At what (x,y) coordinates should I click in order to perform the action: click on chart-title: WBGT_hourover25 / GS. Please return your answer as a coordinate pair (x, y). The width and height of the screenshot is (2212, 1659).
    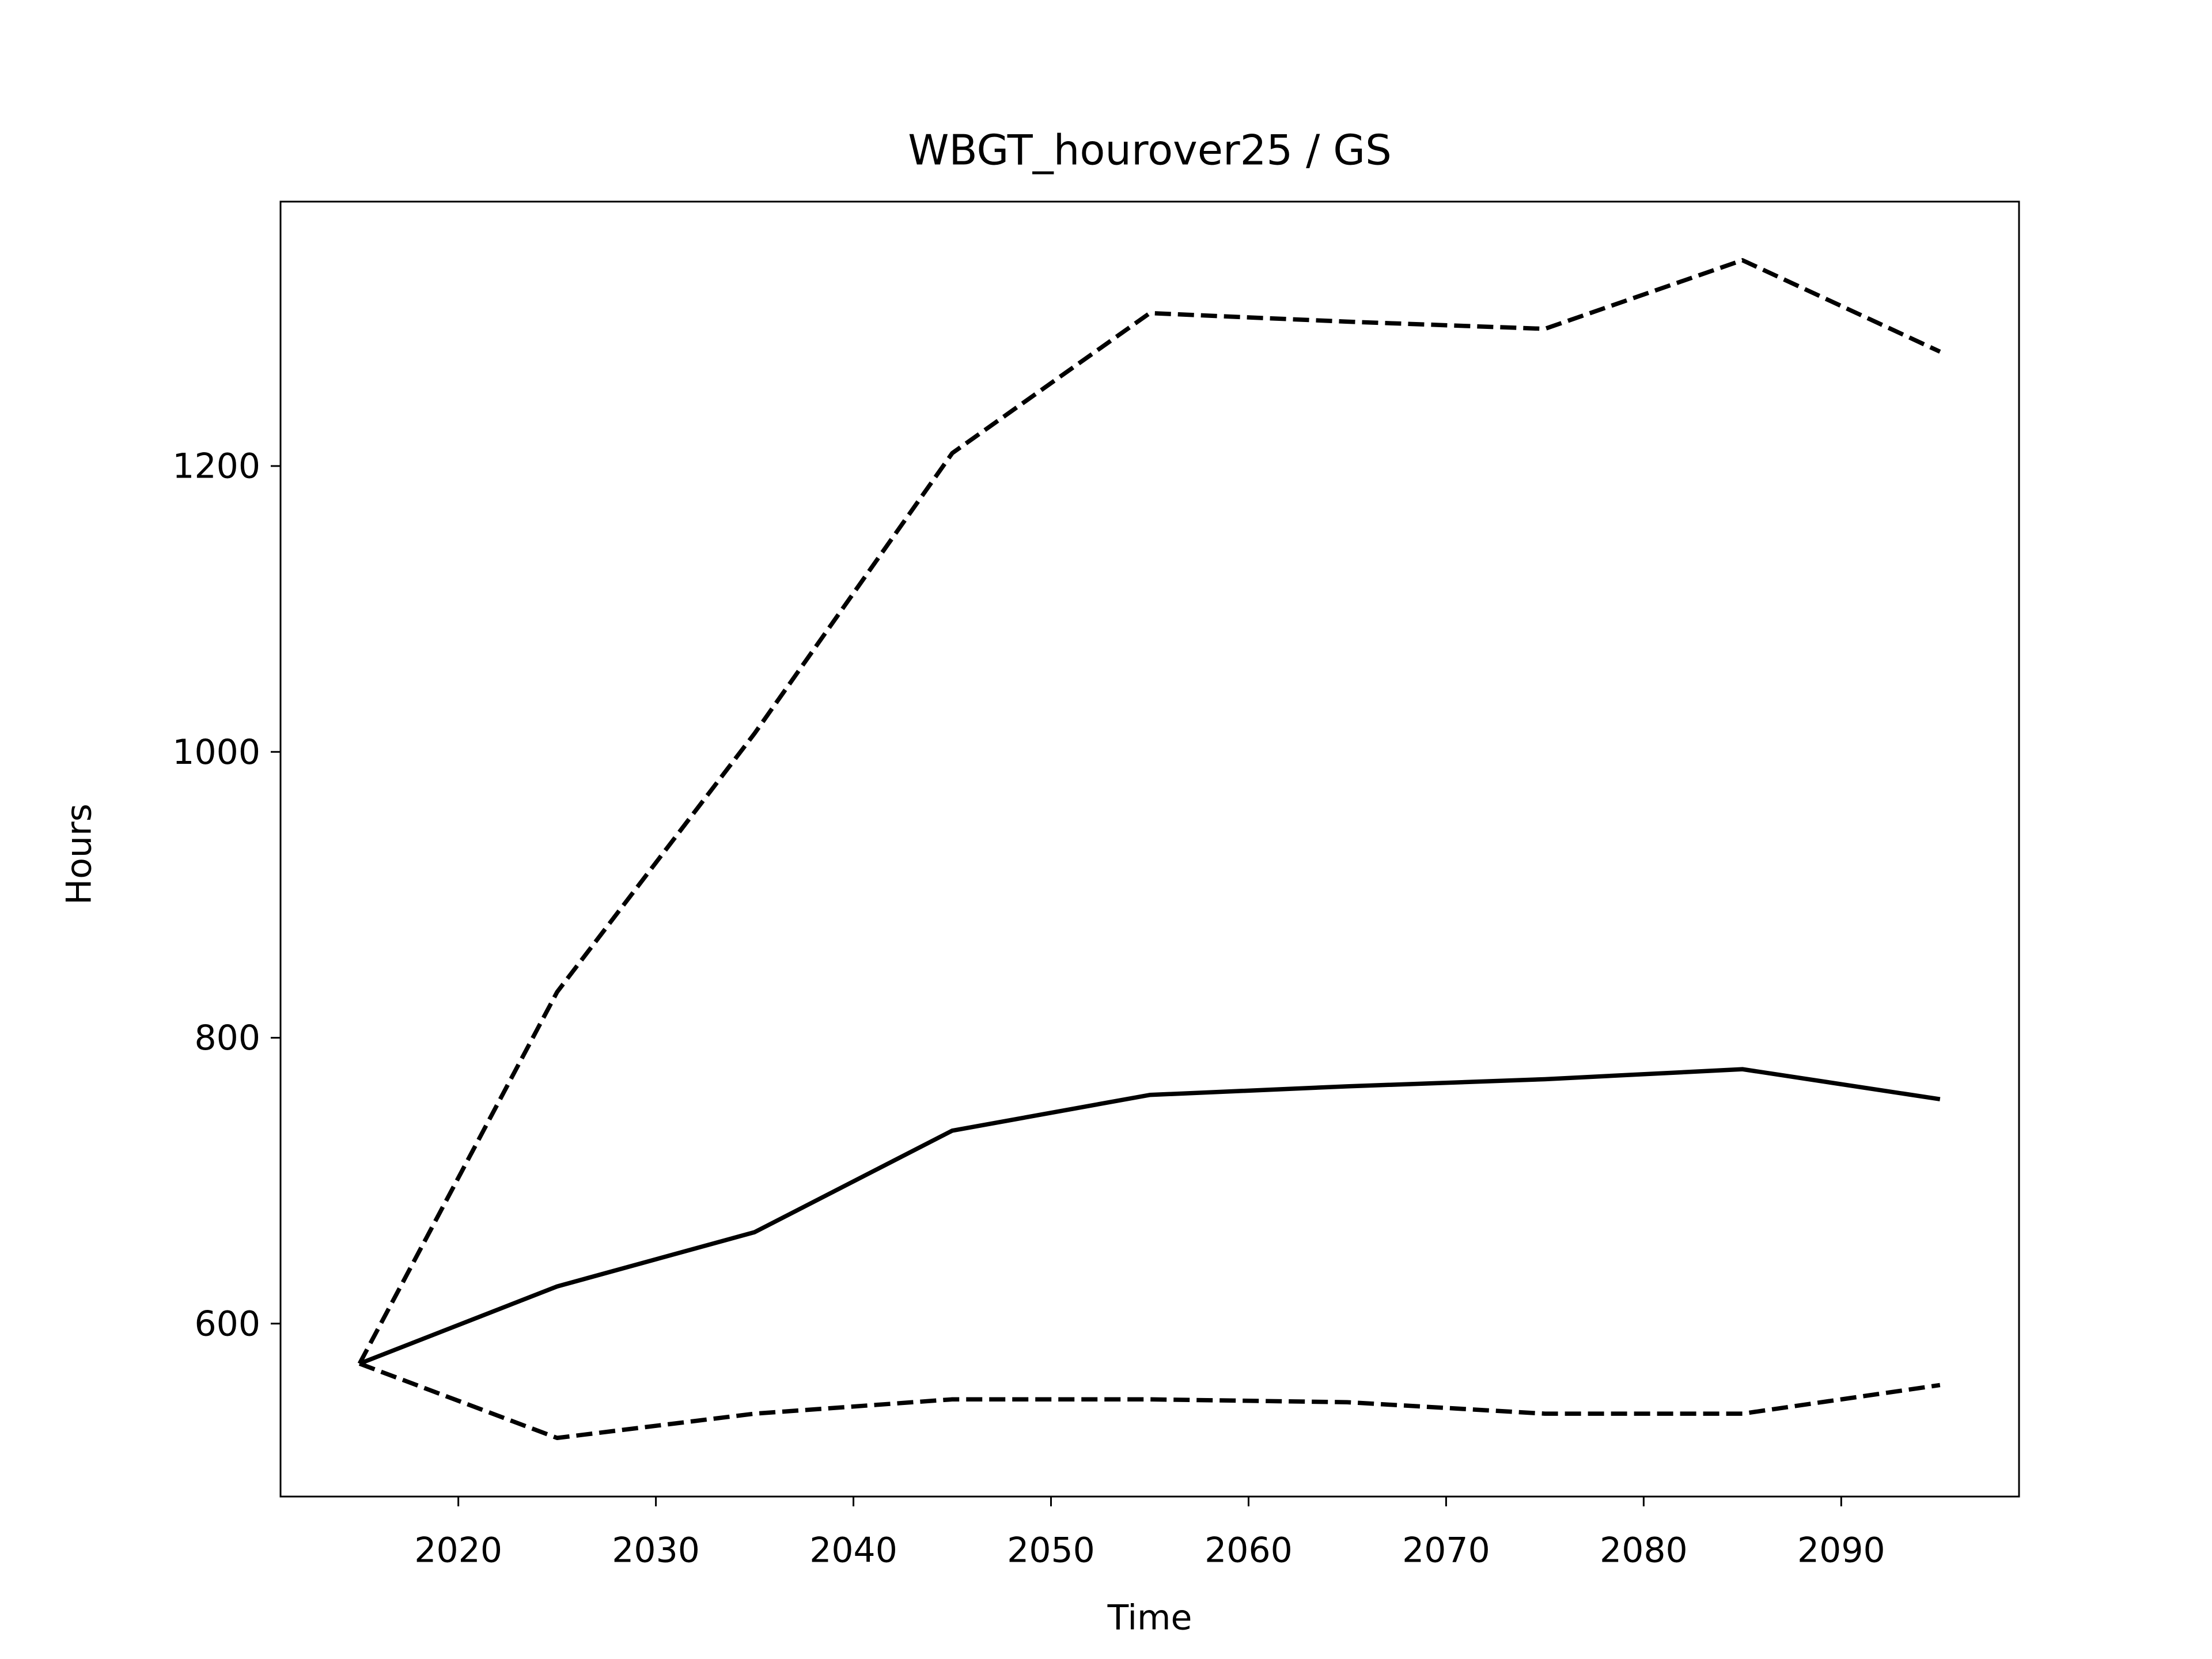
    Looking at the image, I should click on (1150, 150).